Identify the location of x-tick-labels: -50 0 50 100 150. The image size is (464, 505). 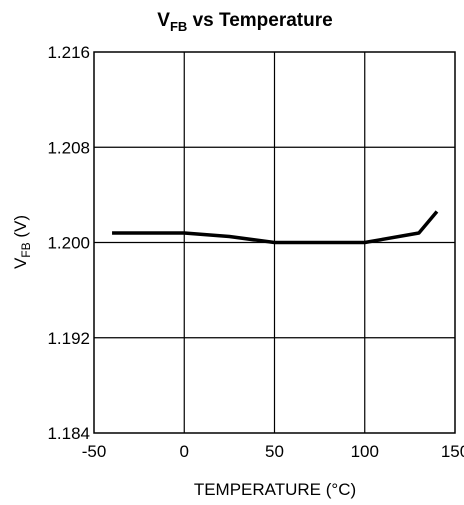
(273, 451).